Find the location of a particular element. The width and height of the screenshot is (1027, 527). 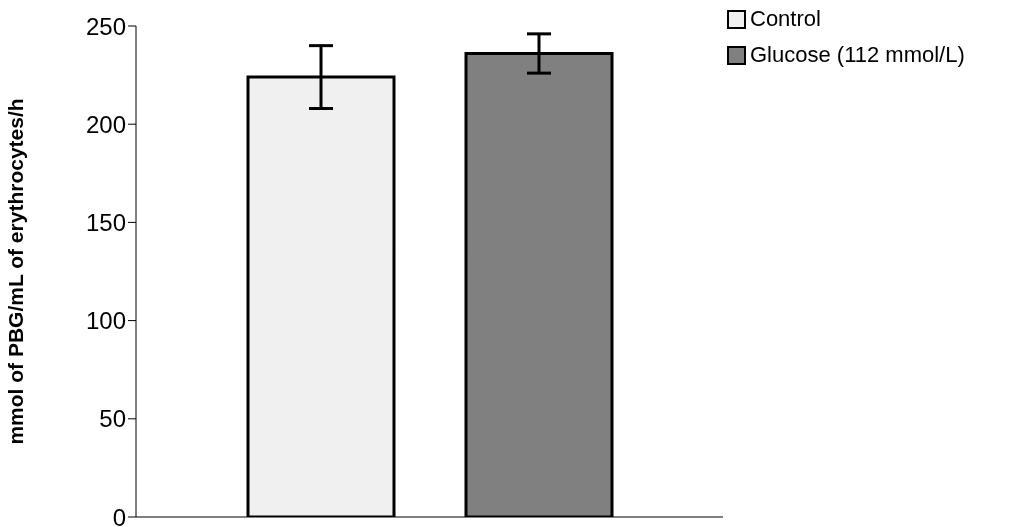

y-tick-label: 250 is located at coordinates (105, 26).